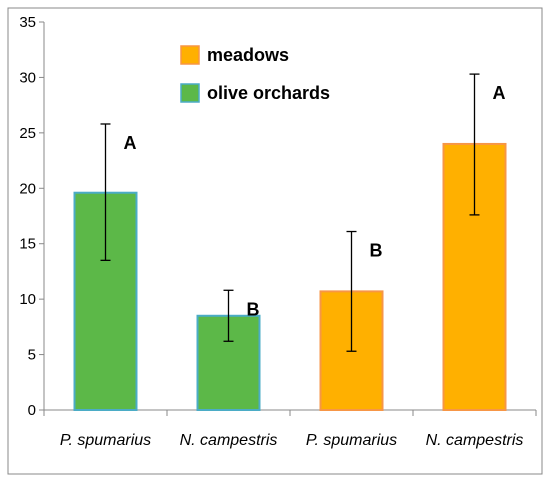  What do you see at coordinates (27, 133) in the screenshot?
I see `y-tick-label: 25` at bounding box center [27, 133].